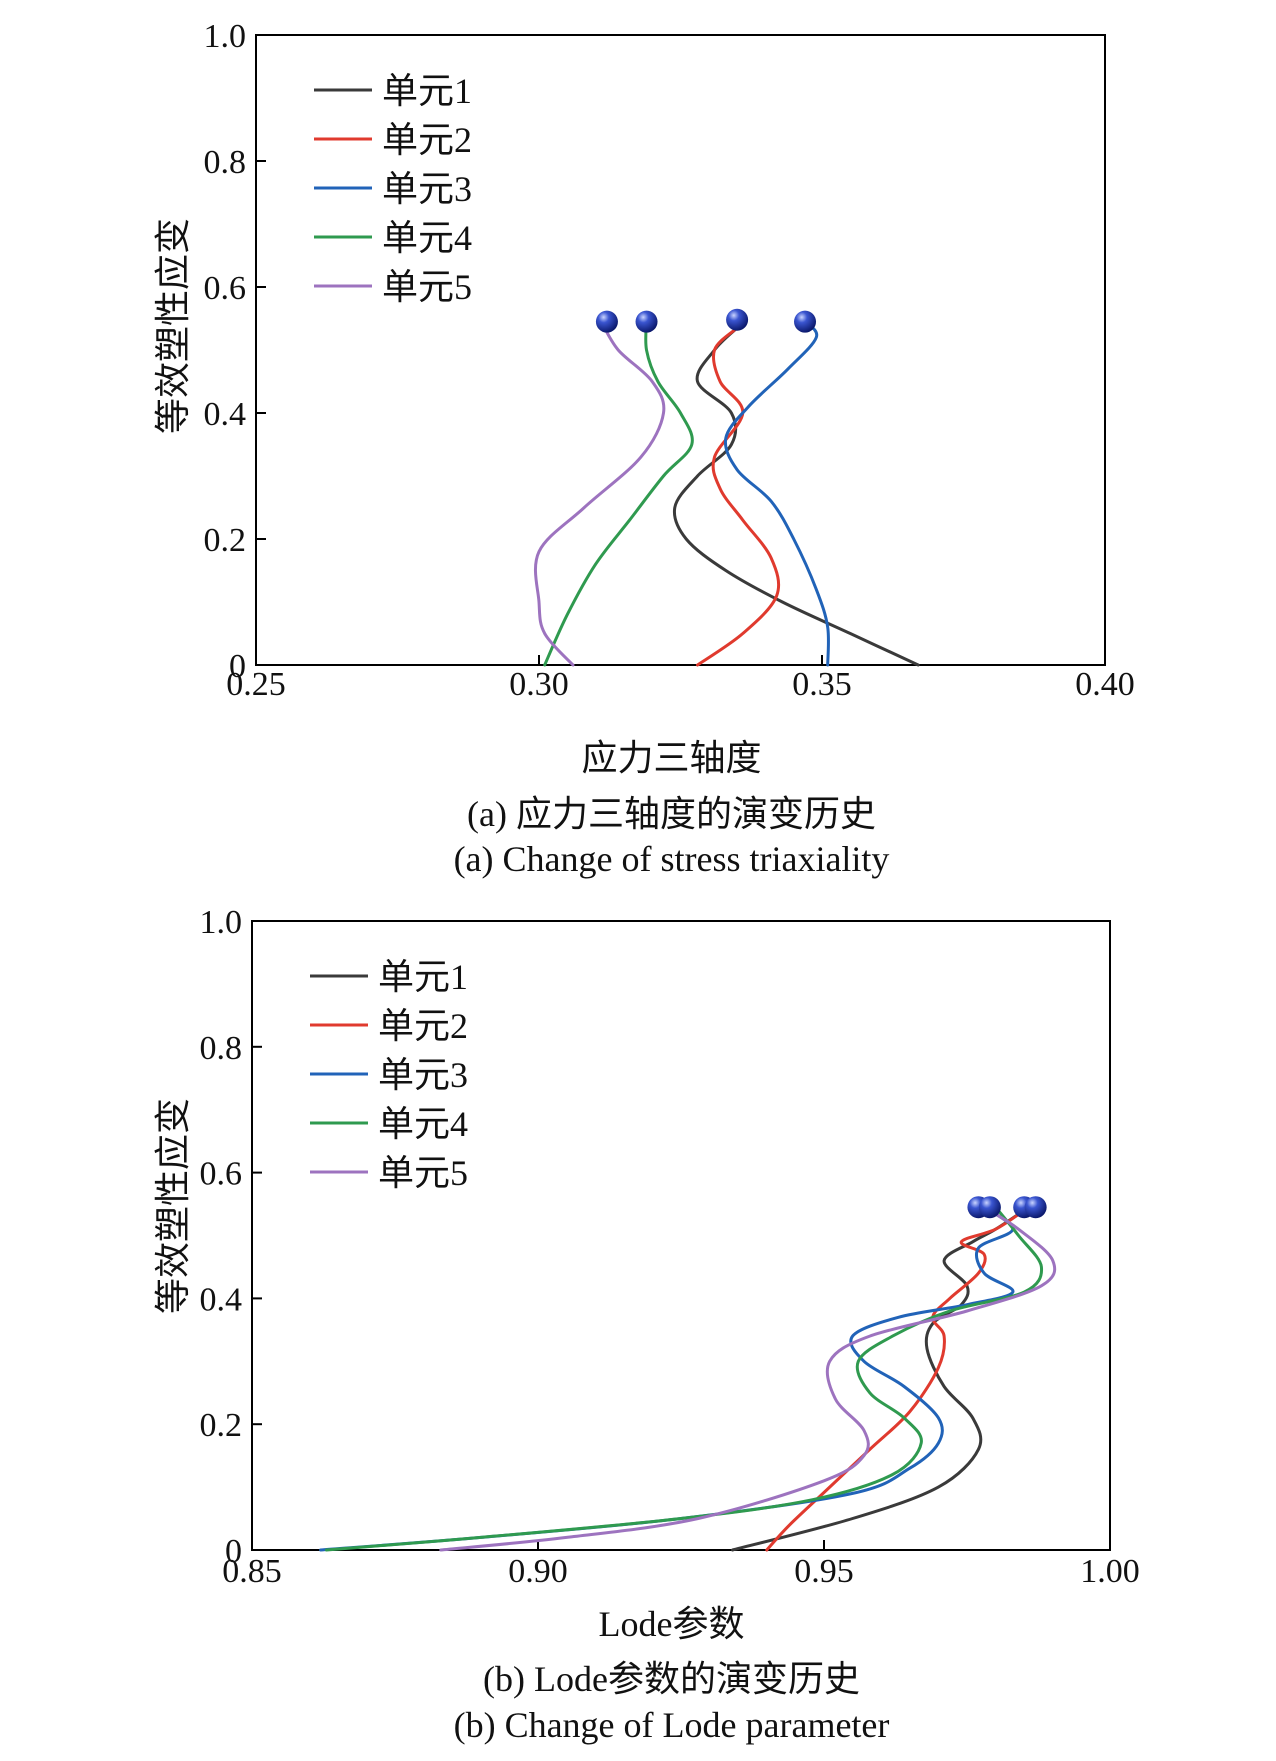 The width and height of the screenshot is (1276, 1761). Describe the element at coordinates (1105, 684) in the screenshot. I see `x-tick-label: 0.40` at that location.